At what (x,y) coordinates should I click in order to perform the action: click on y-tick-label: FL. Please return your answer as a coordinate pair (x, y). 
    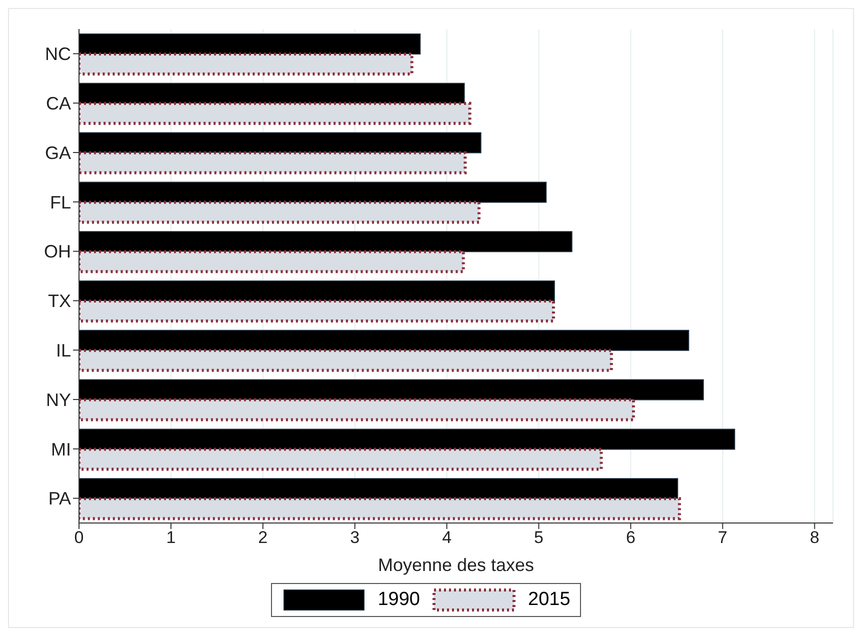
    Looking at the image, I should click on (60, 202).